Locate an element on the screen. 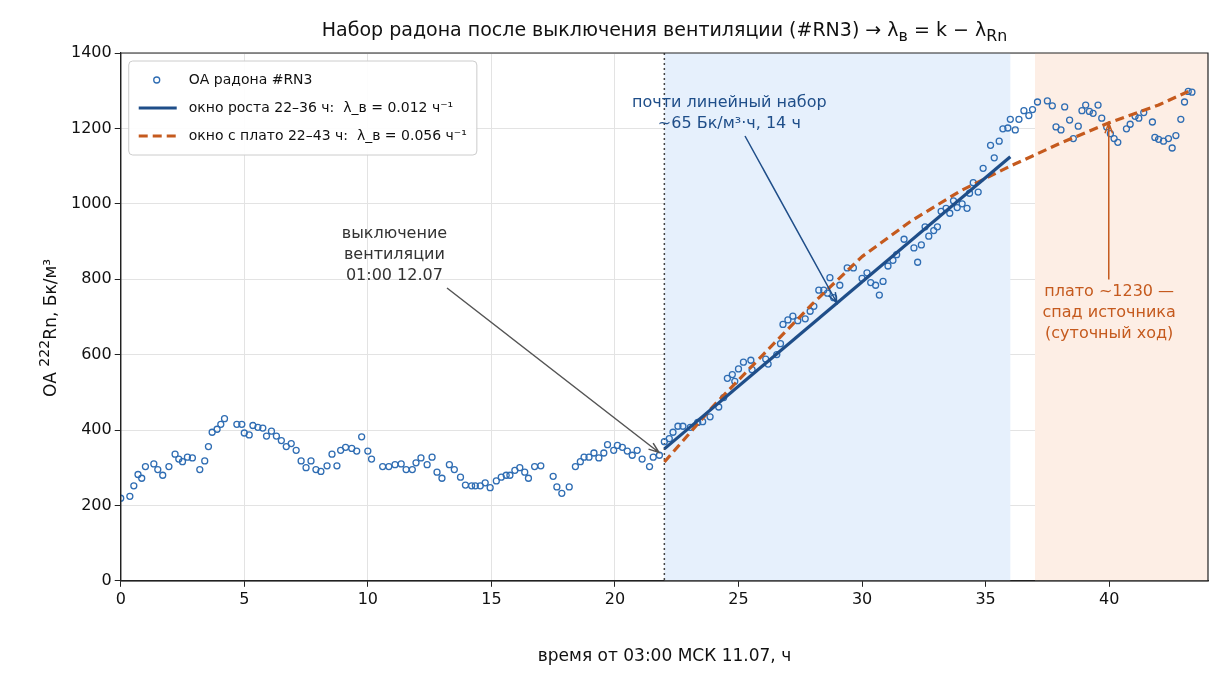  x-tick-label: 10 is located at coordinates (368, 598).